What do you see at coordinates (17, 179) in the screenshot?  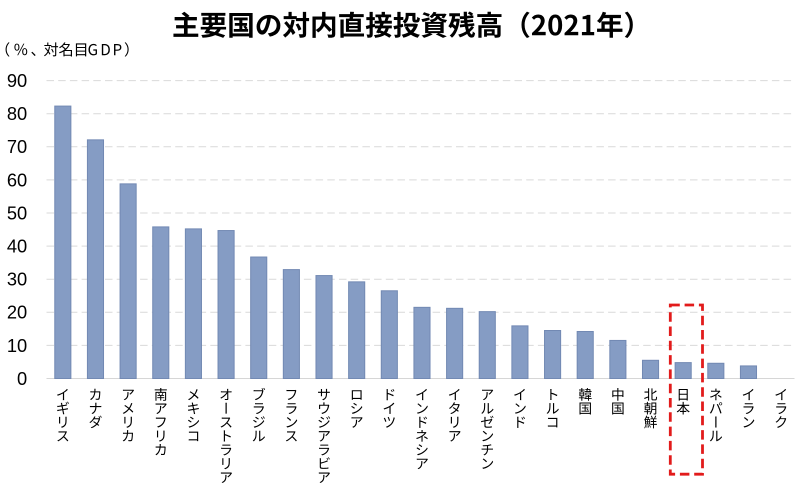 I see `svg-text: 60` at bounding box center [17, 179].